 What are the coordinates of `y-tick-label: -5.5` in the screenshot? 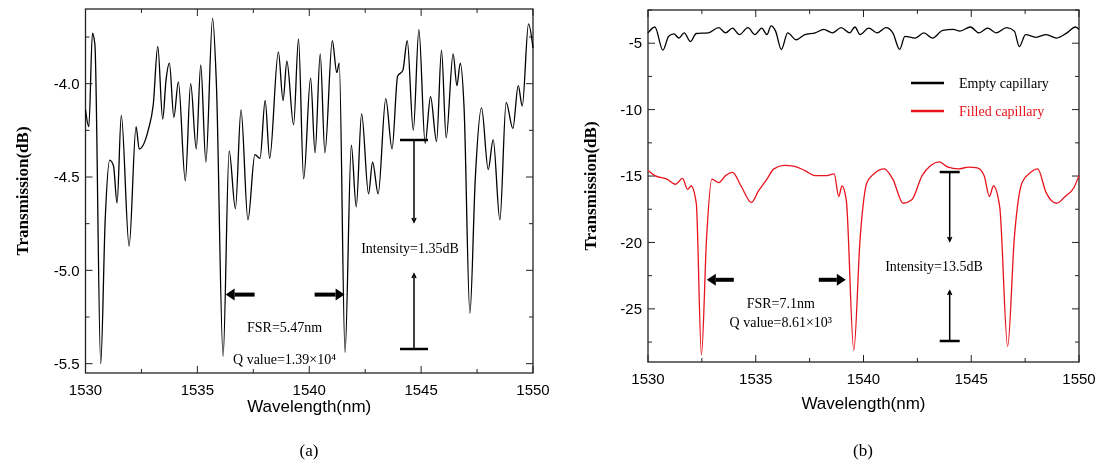 It's located at (66, 363).